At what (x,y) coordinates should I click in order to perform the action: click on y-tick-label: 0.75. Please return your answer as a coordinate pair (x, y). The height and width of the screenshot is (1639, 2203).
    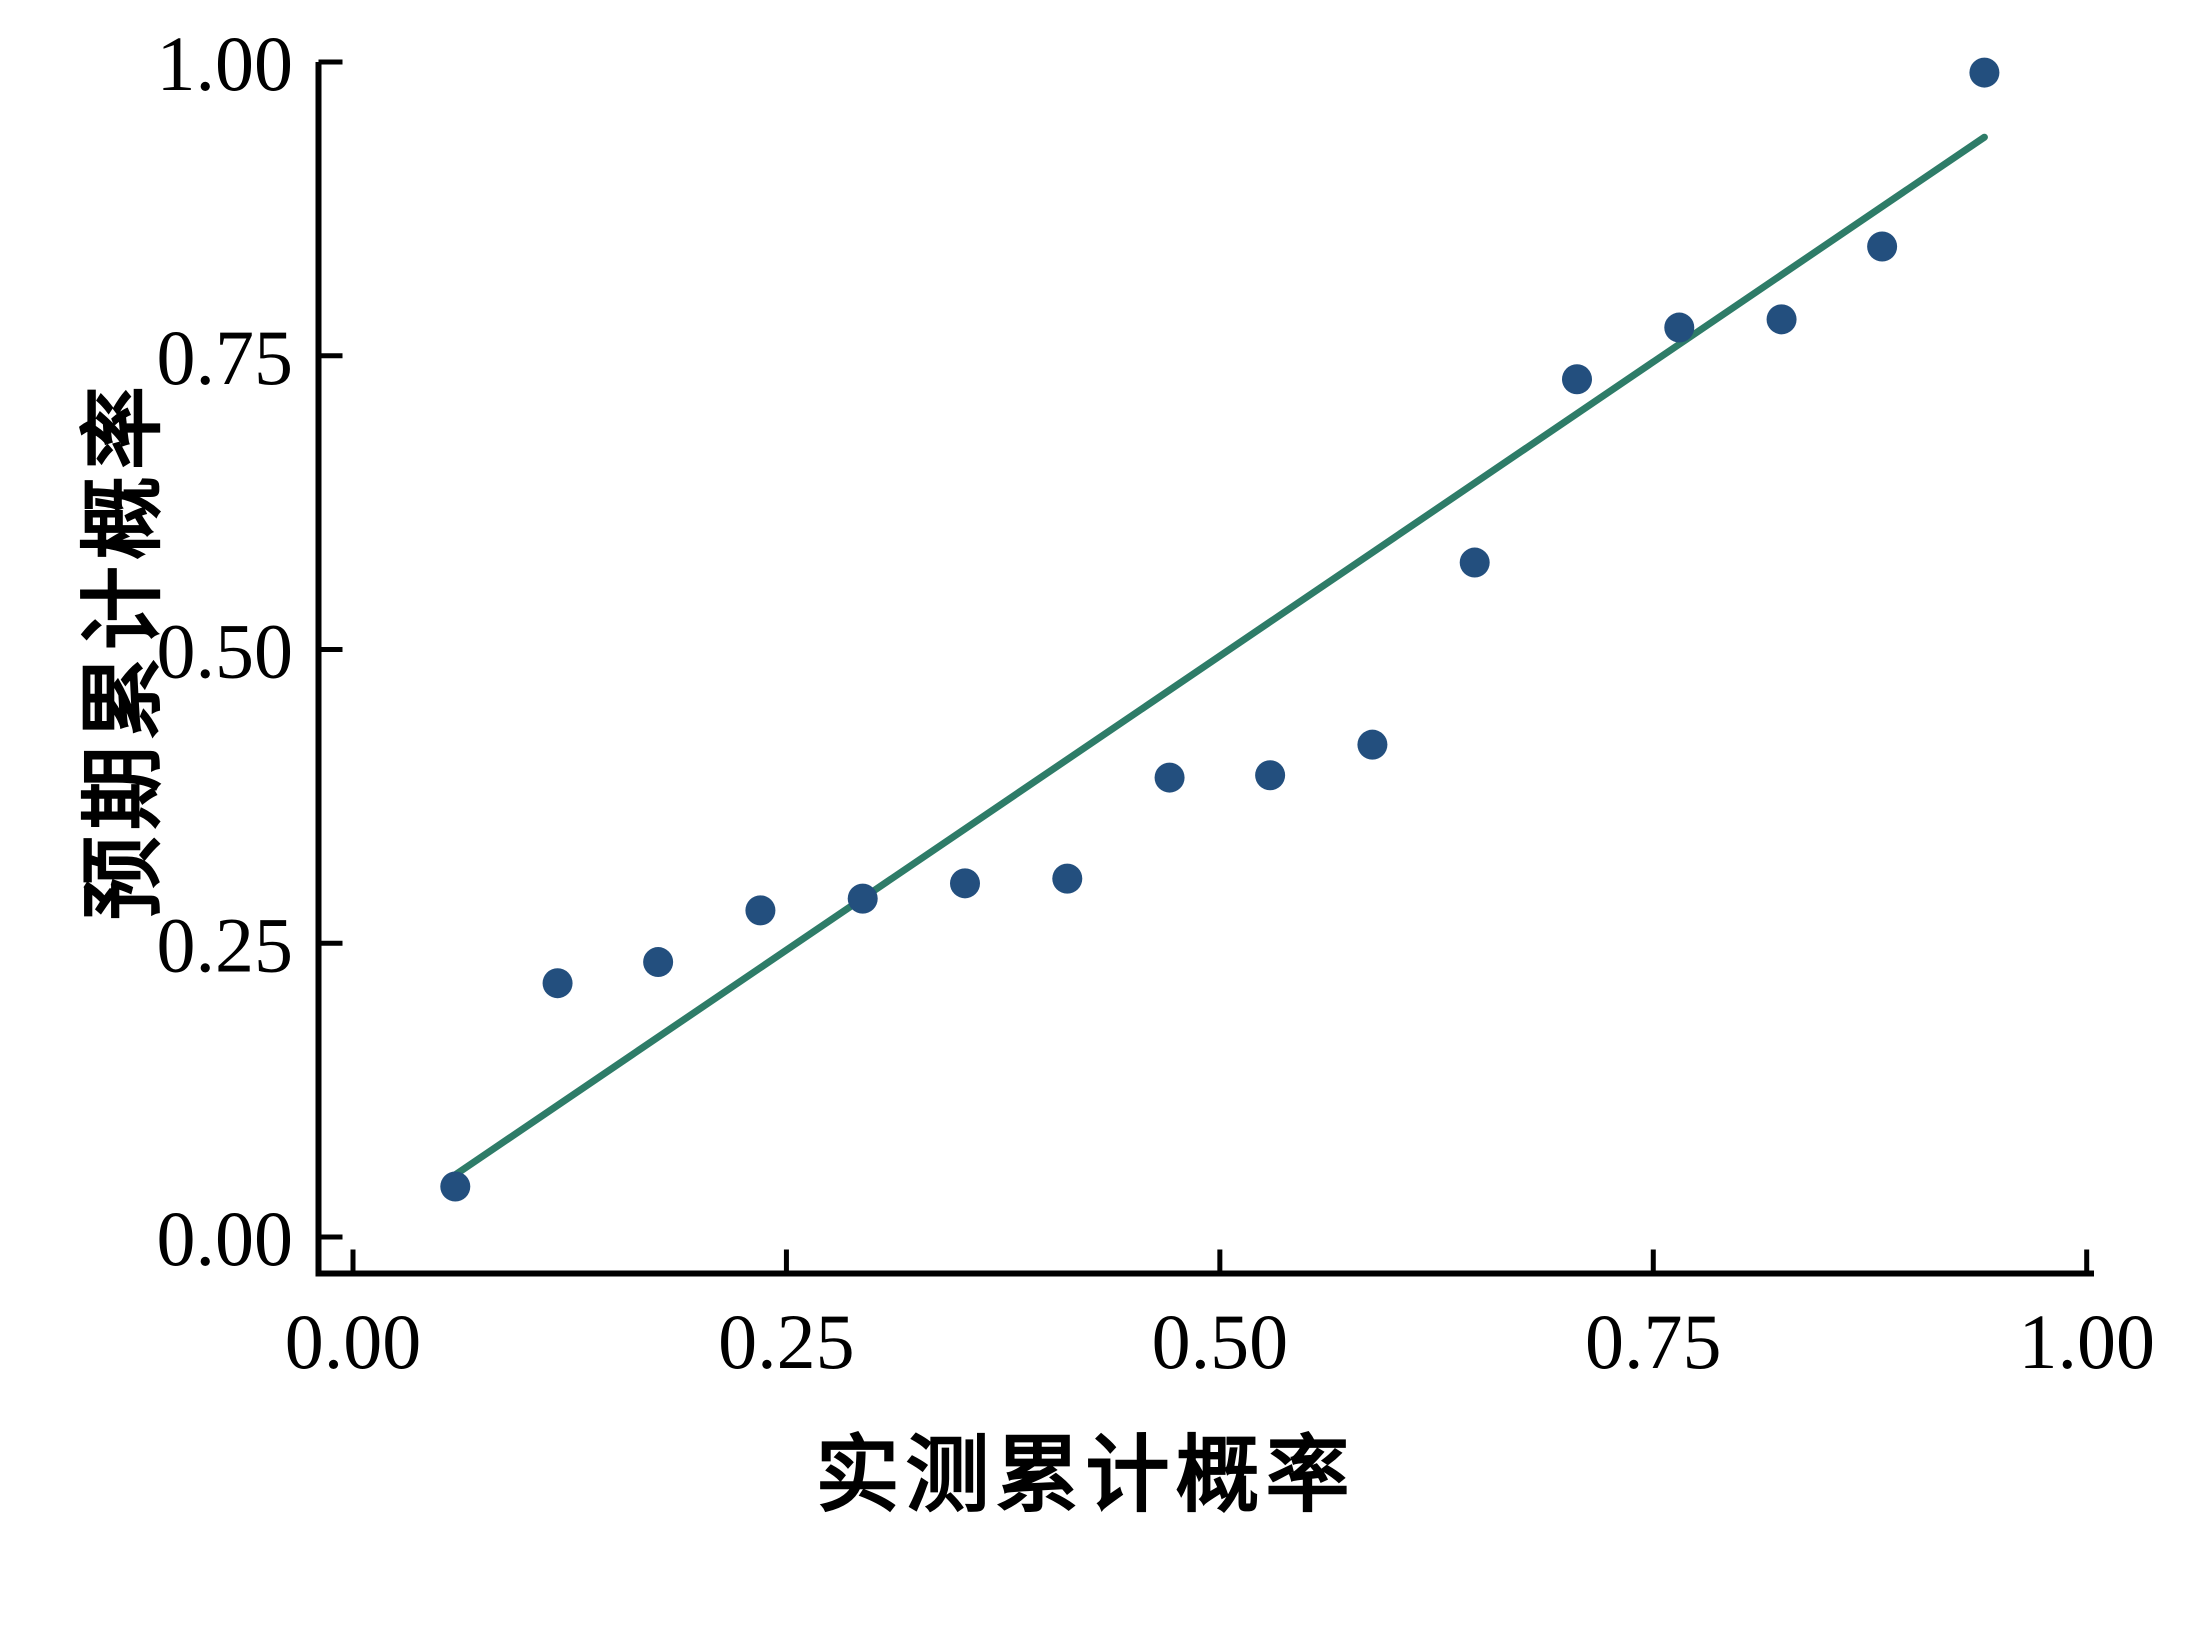
    Looking at the image, I should click on (225, 357).